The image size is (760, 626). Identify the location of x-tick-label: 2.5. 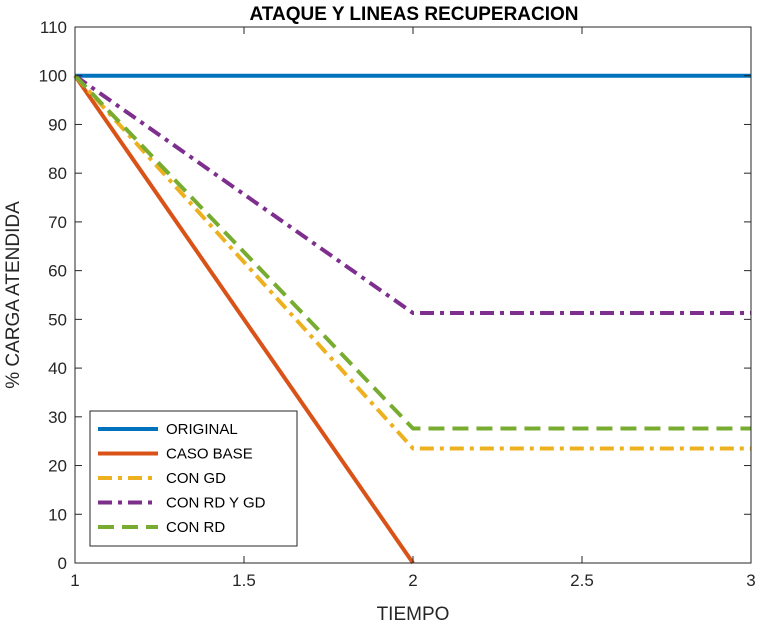
(582, 580).